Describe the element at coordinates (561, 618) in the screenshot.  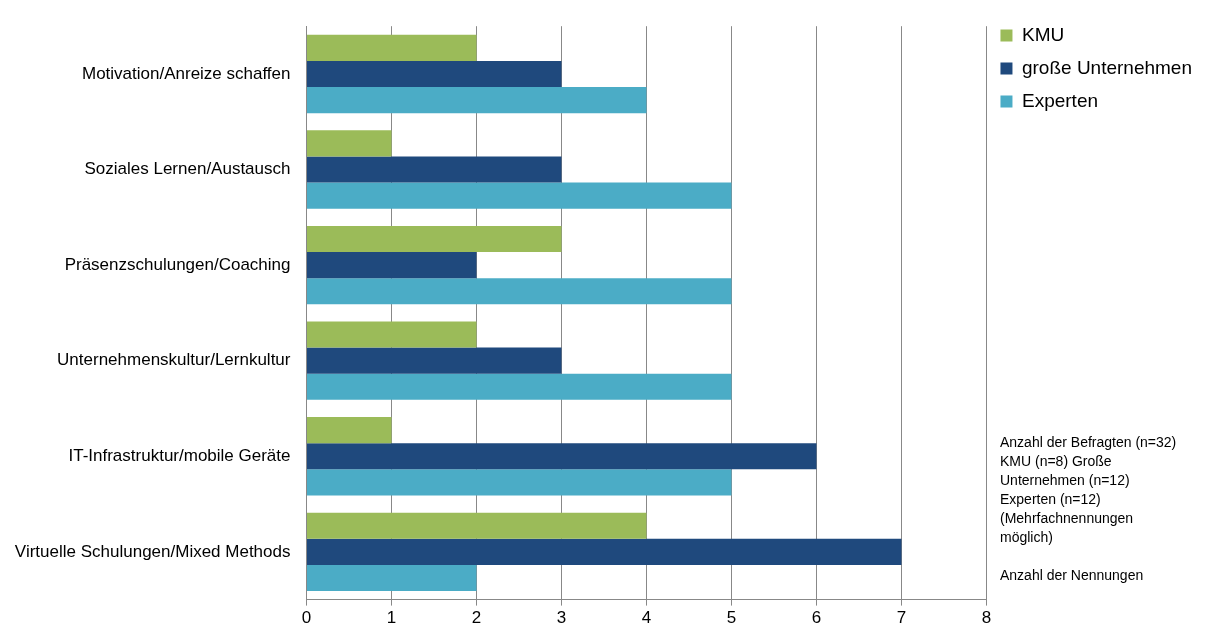
I see `x-tick-label: 3` at that location.